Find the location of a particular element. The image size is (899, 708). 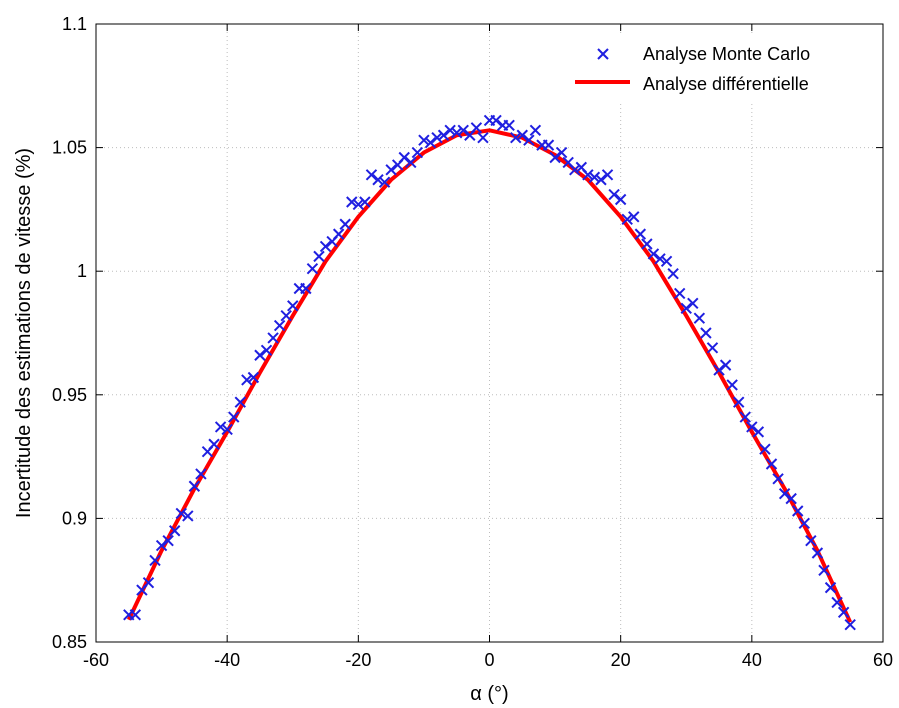

legend-marker-monte-carlo is located at coordinates (603, 54).